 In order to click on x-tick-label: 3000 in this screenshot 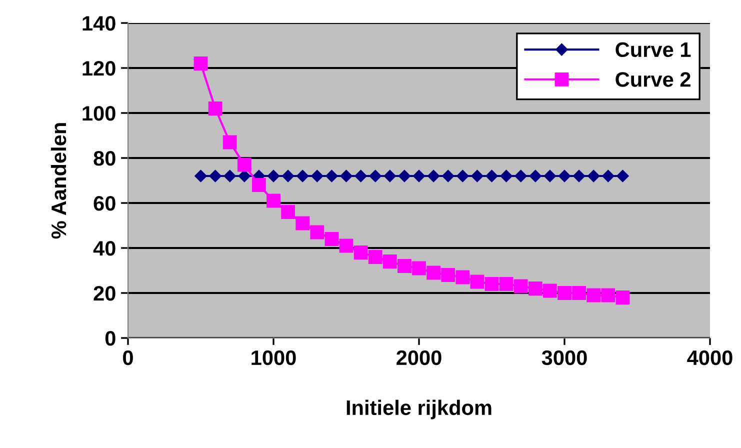, I will do `click(564, 358)`.